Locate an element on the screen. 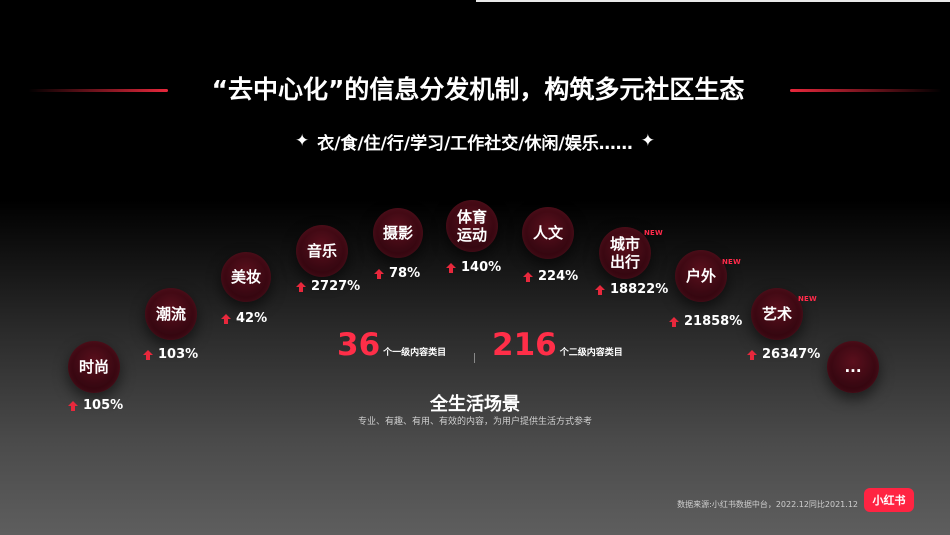  growth-value: 21858% is located at coordinates (713, 321).